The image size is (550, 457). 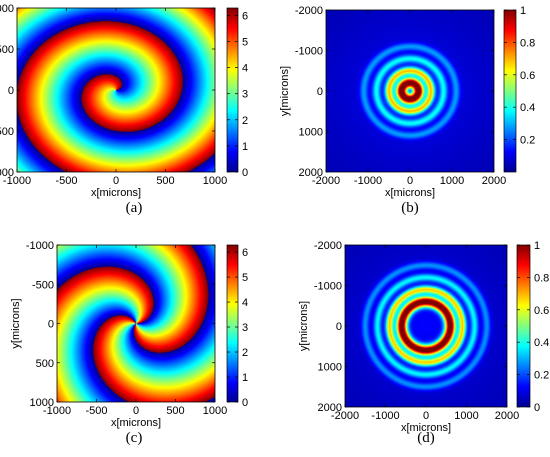 What do you see at coordinates (134, 438) in the screenshot?
I see `panel-caption: (c)` at bounding box center [134, 438].